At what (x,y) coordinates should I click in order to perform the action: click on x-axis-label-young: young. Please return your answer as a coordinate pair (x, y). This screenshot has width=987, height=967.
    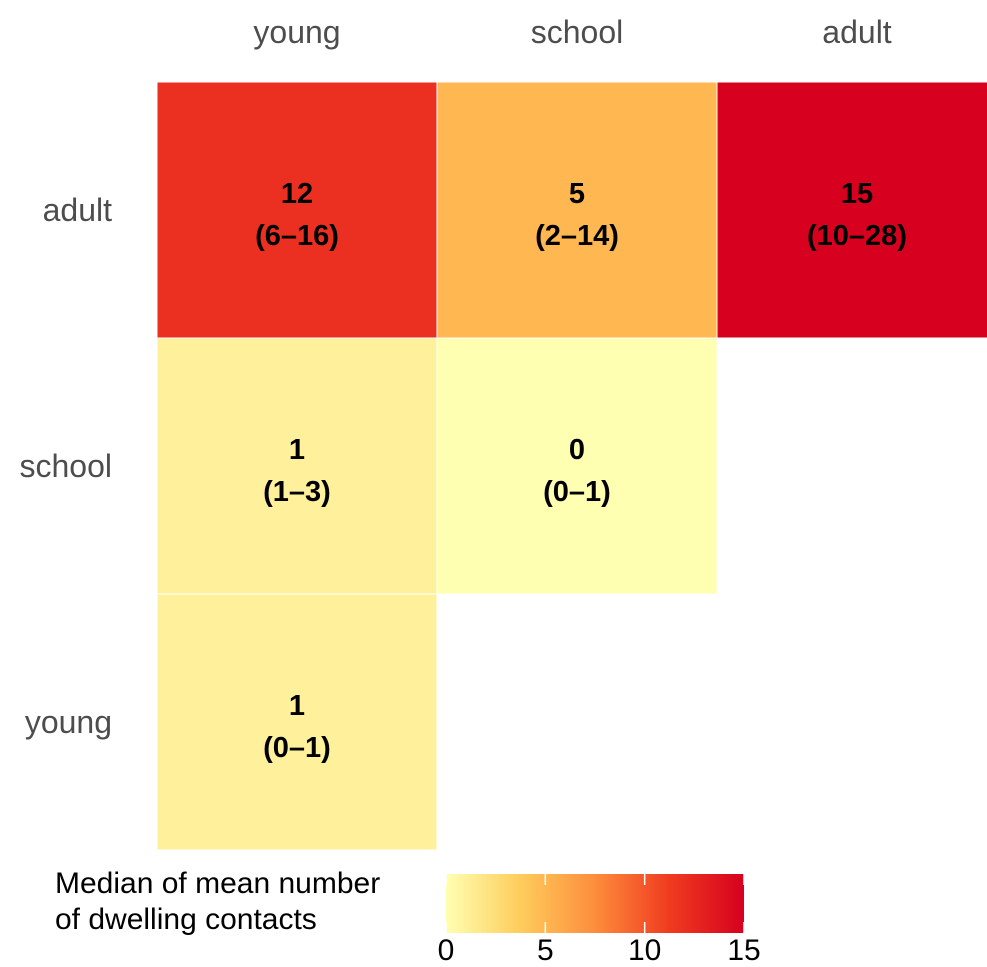
    Looking at the image, I should click on (296, 32).